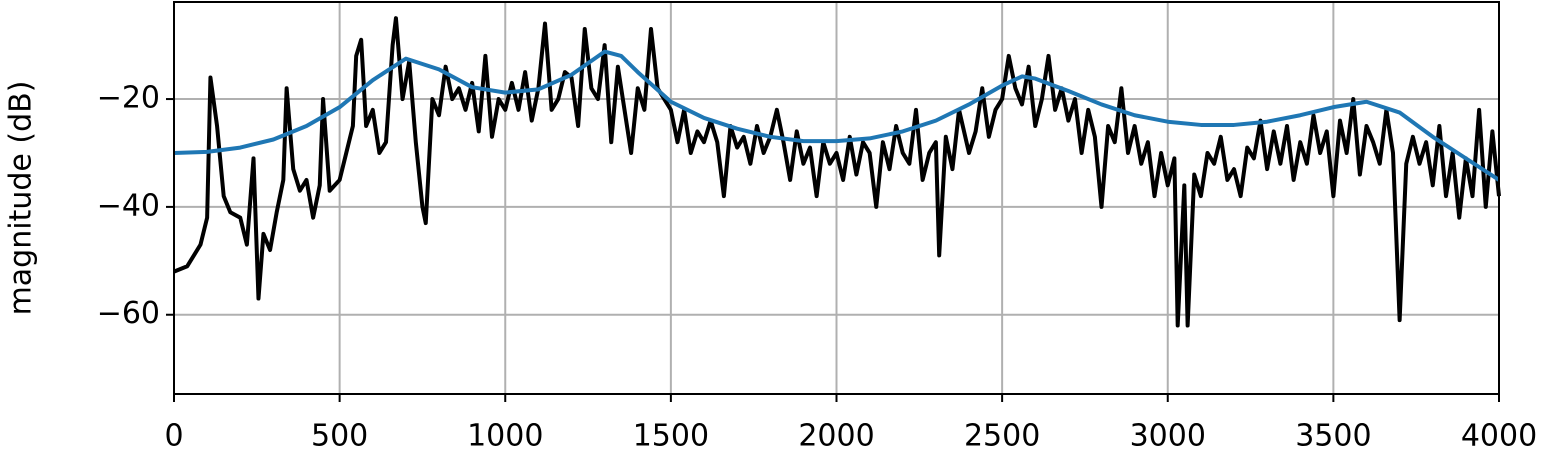  What do you see at coordinates (671, 436) in the screenshot?
I see `x-tick-label: 1500` at bounding box center [671, 436].